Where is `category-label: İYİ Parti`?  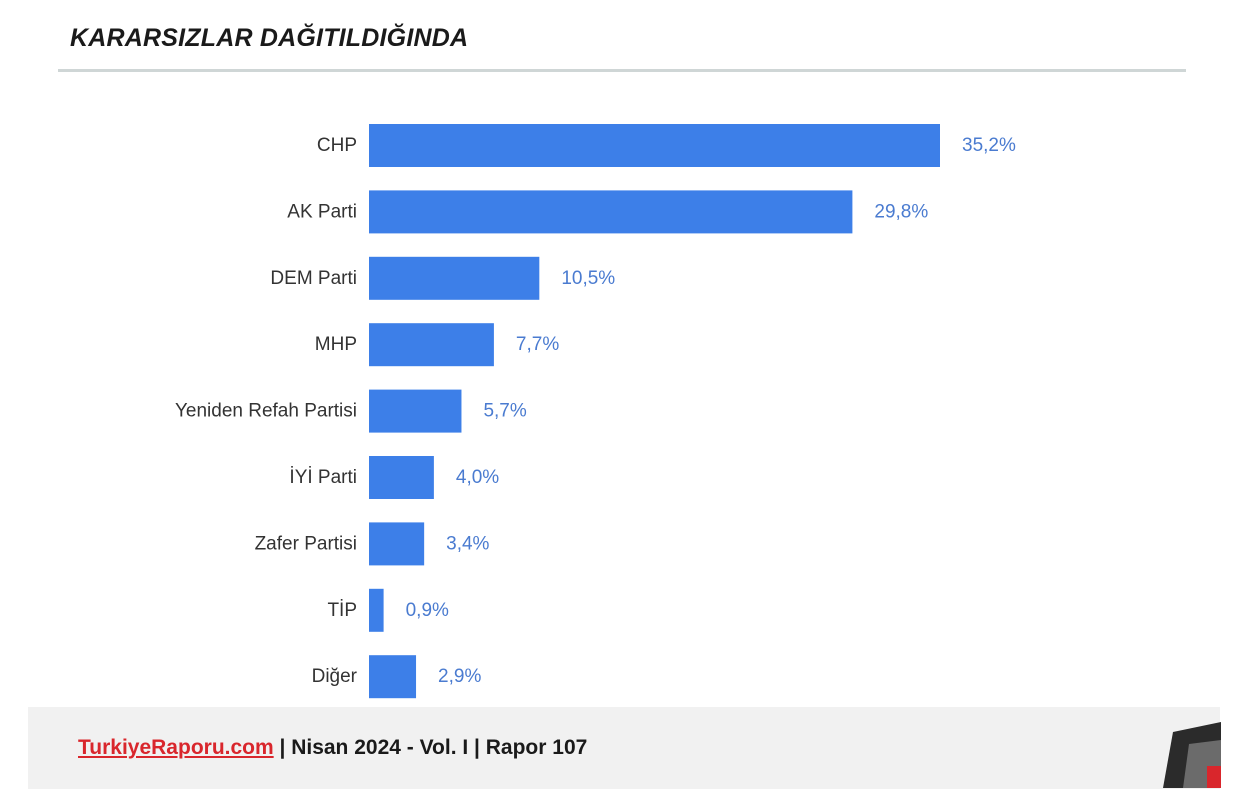
category-label: İYİ Parti is located at coordinates (323, 477).